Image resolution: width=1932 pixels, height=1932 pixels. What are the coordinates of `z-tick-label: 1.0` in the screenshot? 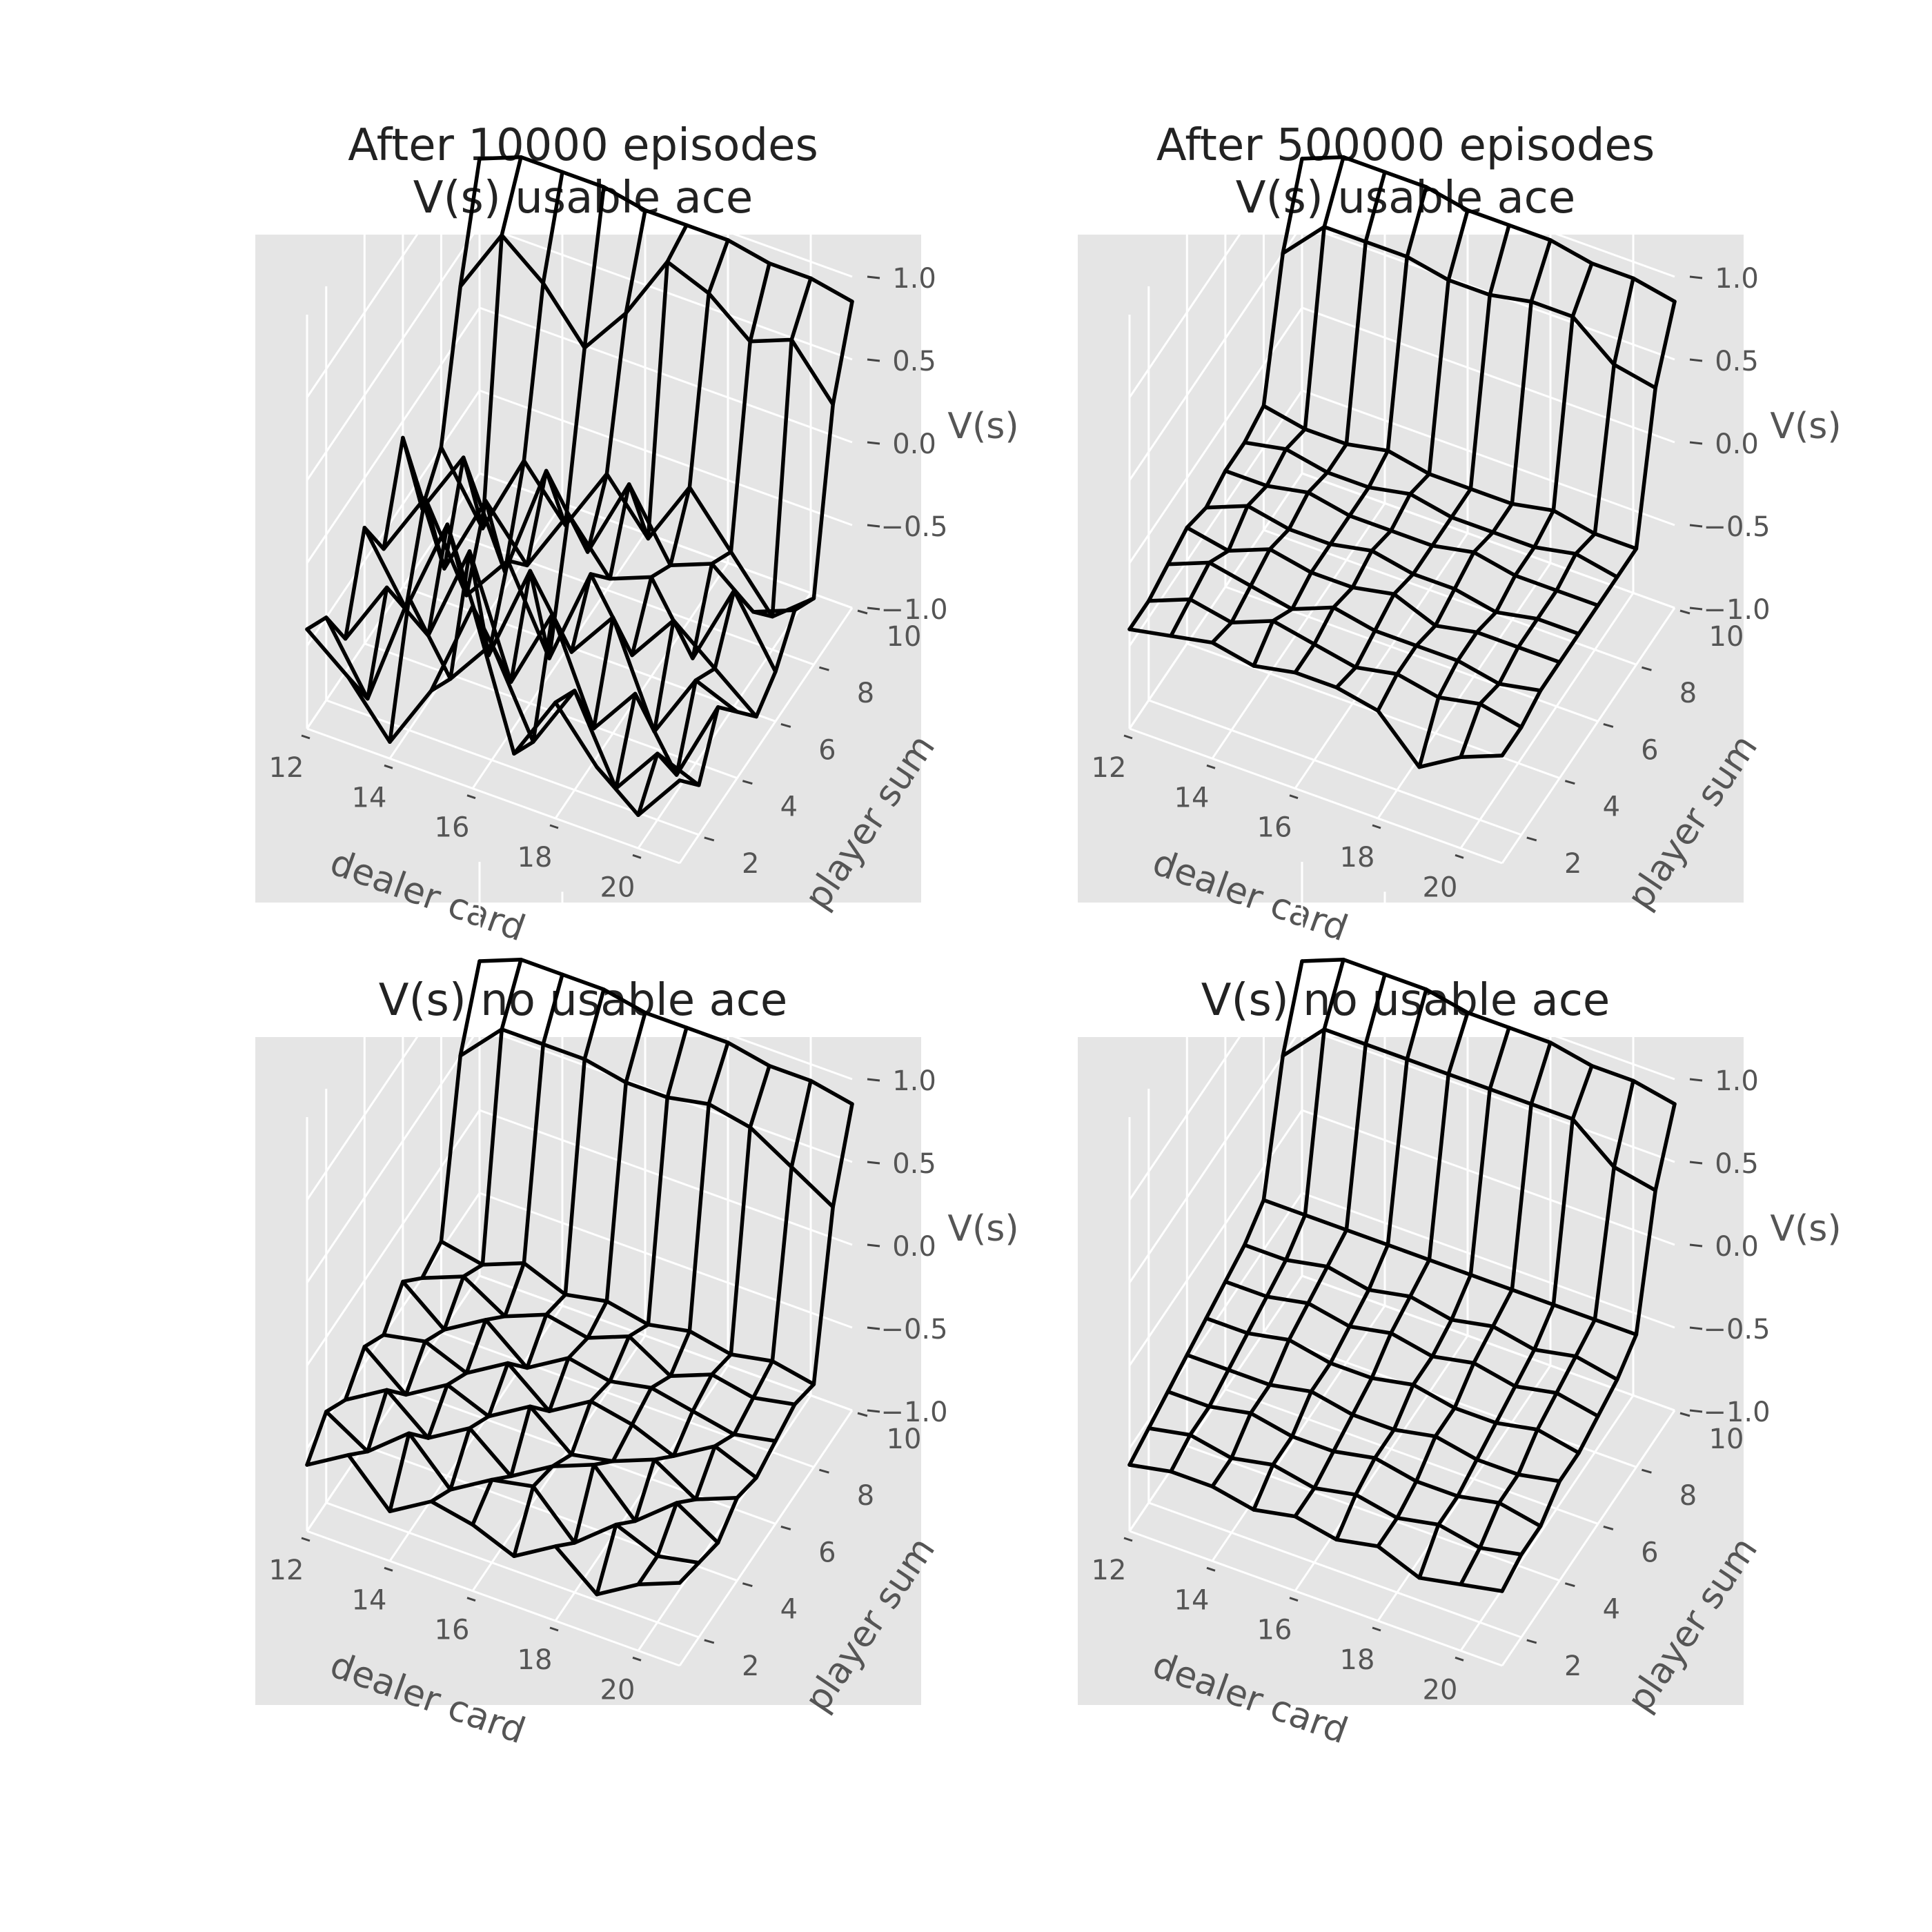 It's located at (1737, 279).